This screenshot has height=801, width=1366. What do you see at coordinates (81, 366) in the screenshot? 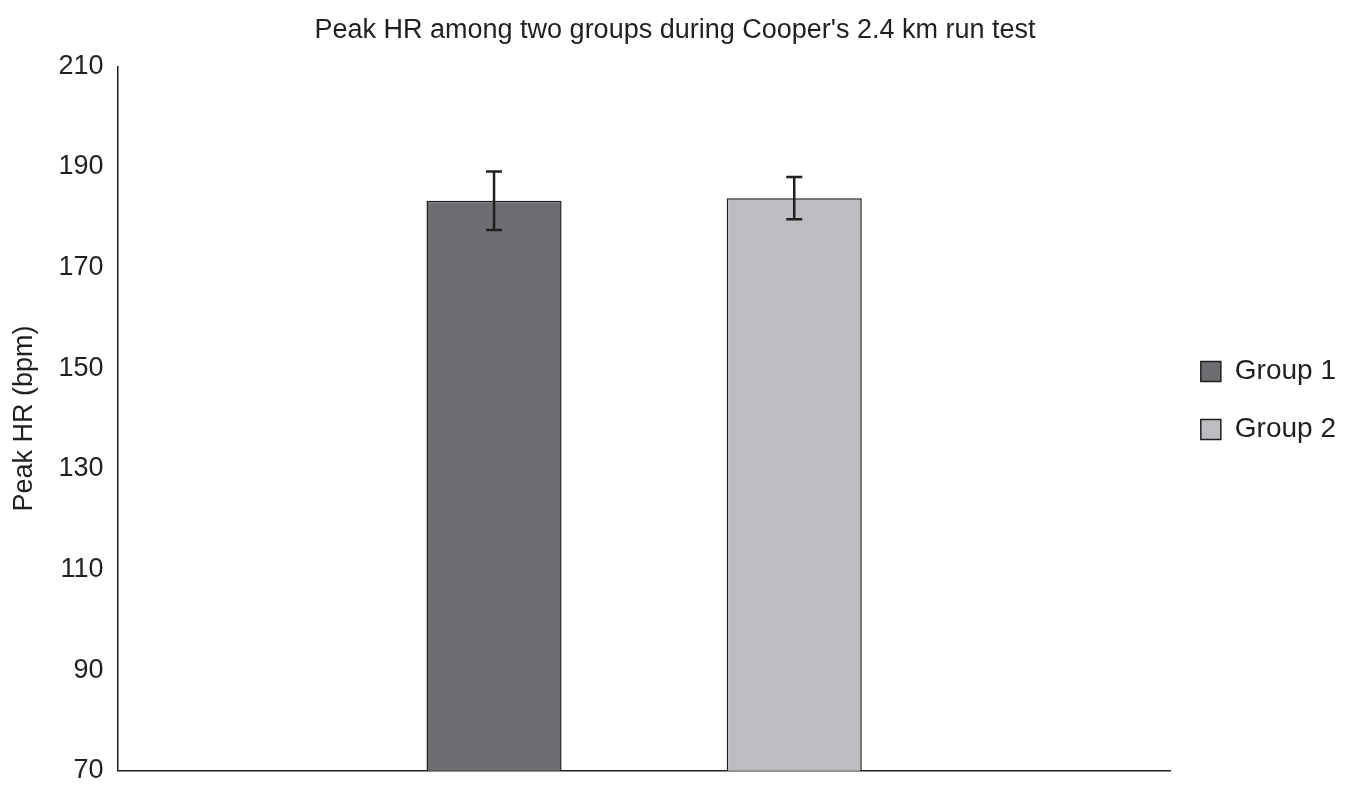
I see `y-tick-label: 150` at bounding box center [81, 366].